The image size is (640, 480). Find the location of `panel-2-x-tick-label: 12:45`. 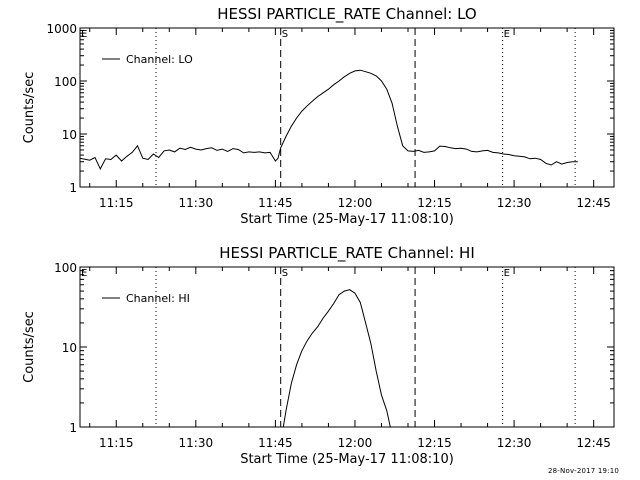

panel-2-x-tick-label: 12:45 is located at coordinates (593, 443).